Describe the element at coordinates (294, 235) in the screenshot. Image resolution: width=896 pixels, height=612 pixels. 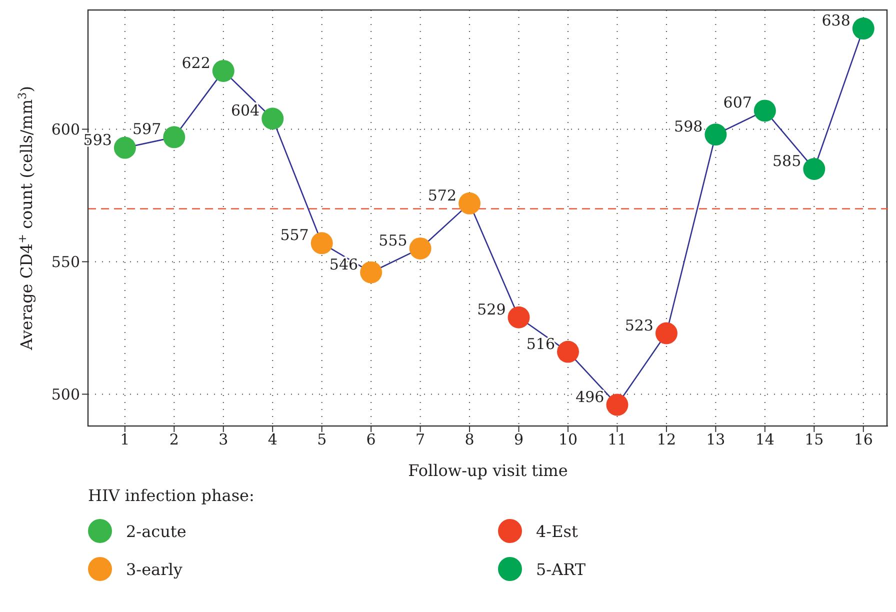
I see `data-label: 557` at that location.